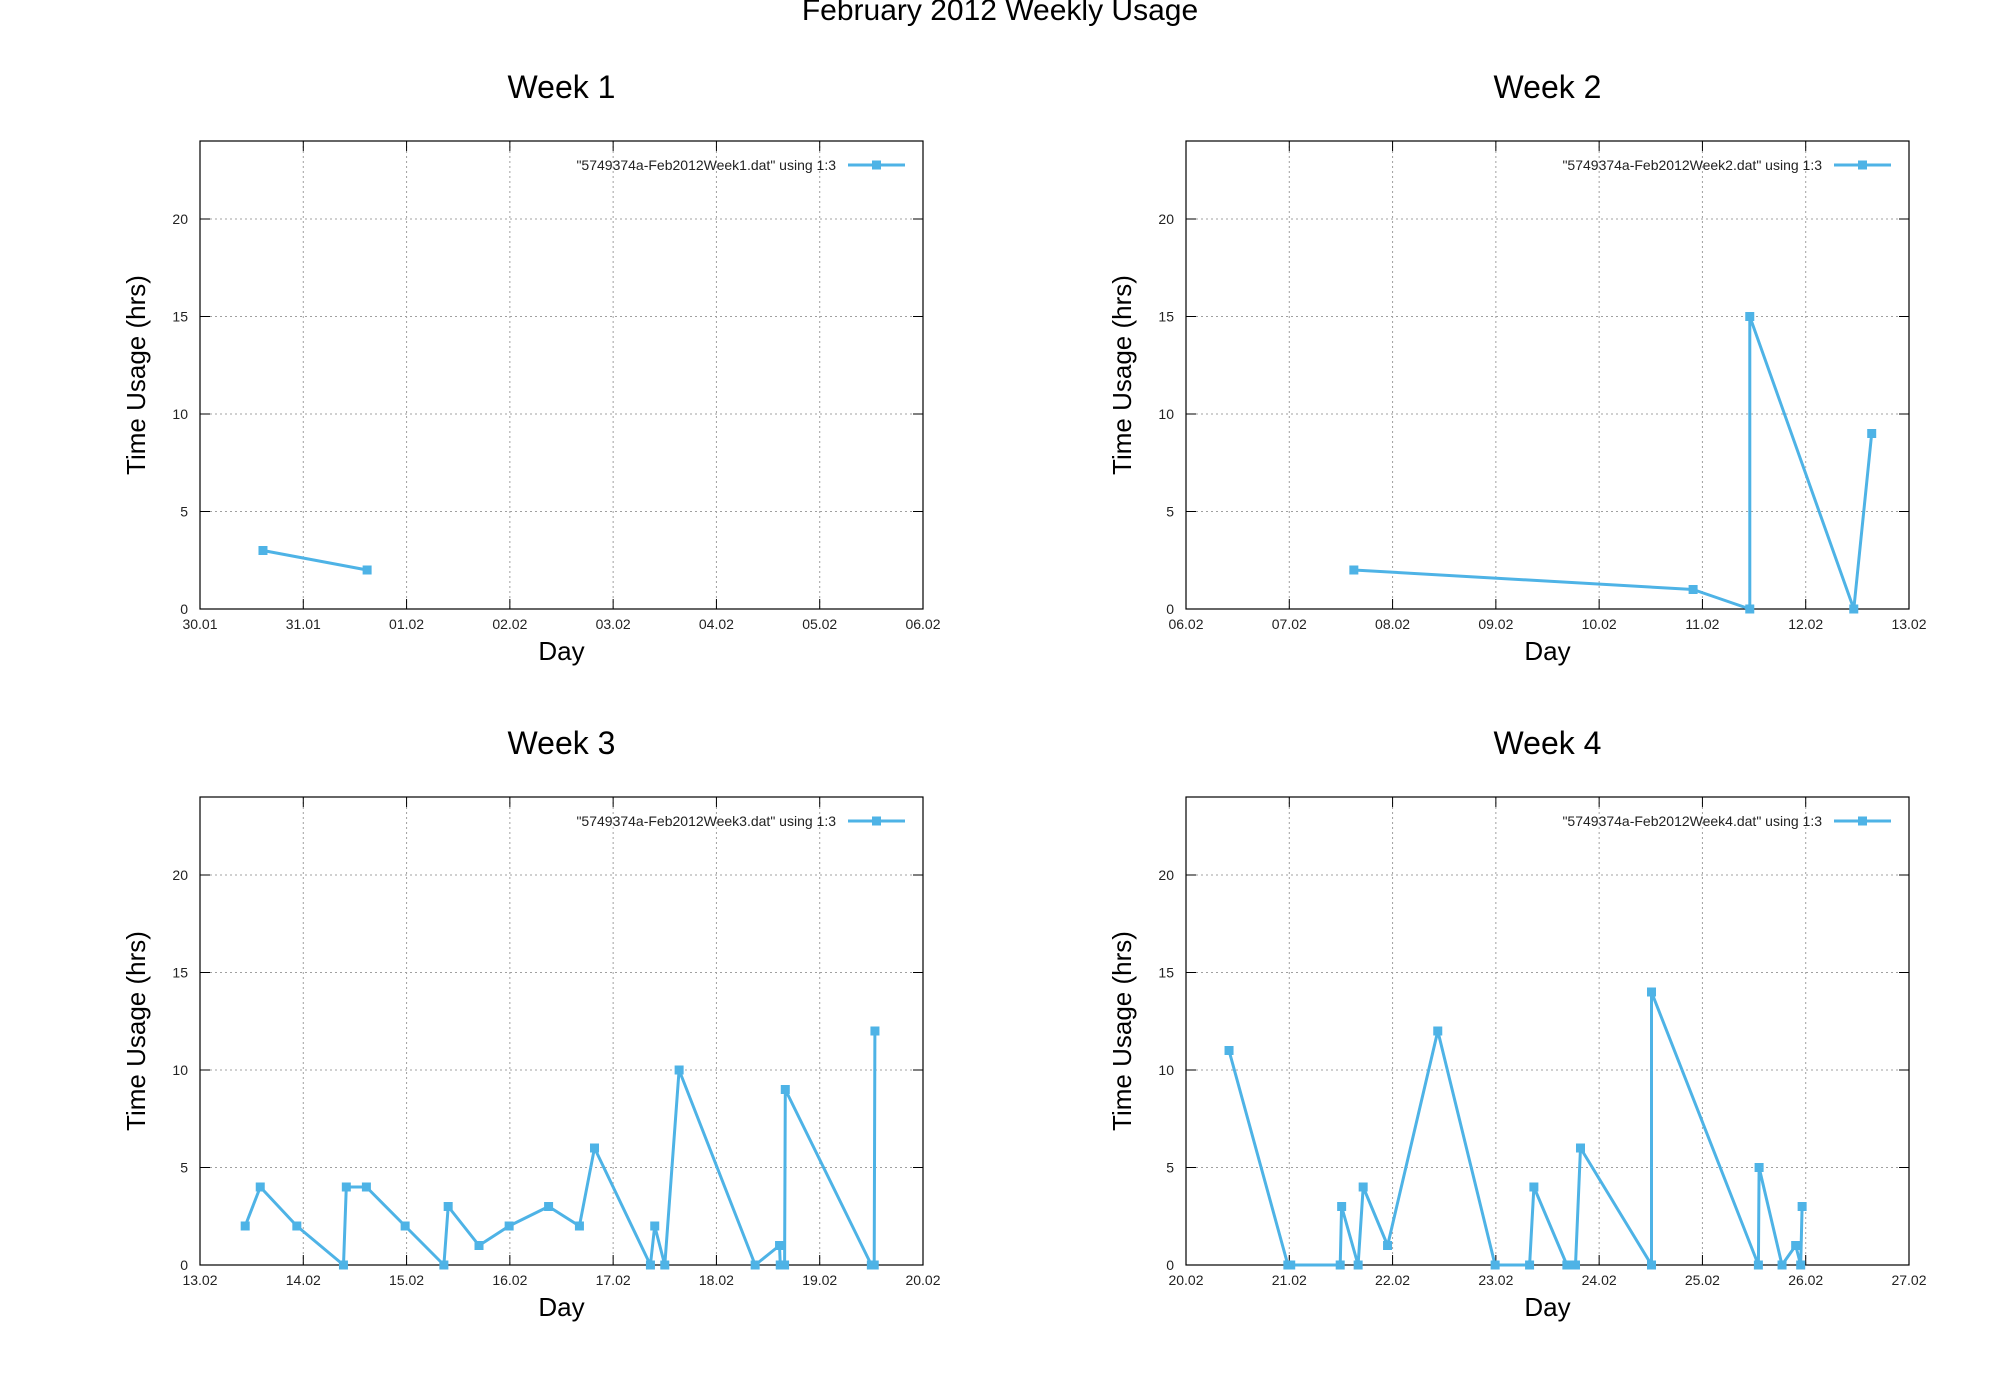 The width and height of the screenshot is (2000, 1400). What do you see at coordinates (1599, 1280) in the screenshot?
I see `x-tick-label: 24.02` at bounding box center [1599, 1280].